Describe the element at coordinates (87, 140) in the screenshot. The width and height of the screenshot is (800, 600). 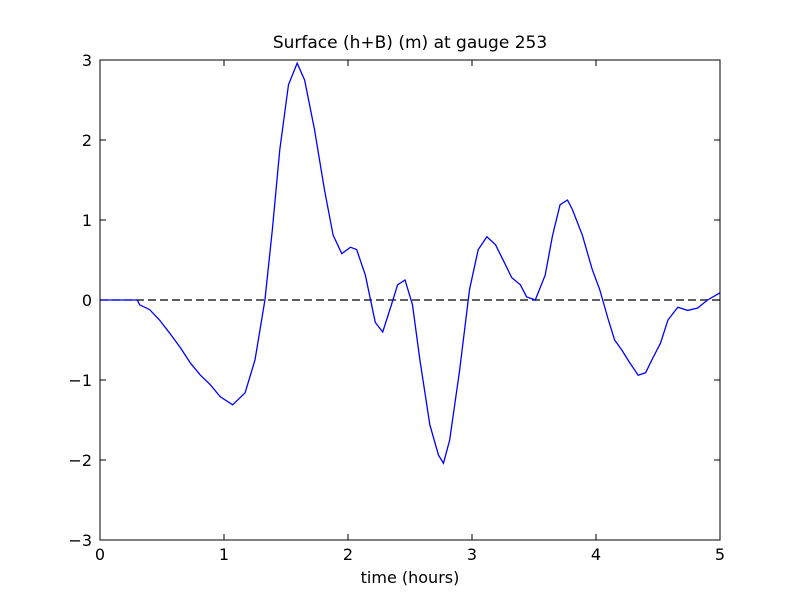
I see `y-tick-label: 2` at that location.